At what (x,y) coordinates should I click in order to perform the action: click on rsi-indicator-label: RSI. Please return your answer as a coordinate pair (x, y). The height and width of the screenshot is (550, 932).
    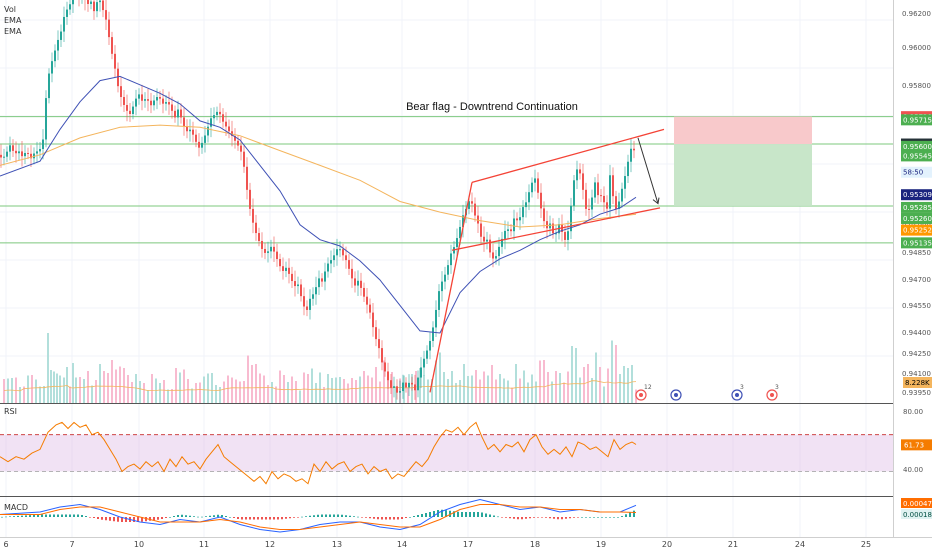
    Looking at the image, I should click on (10, 411).